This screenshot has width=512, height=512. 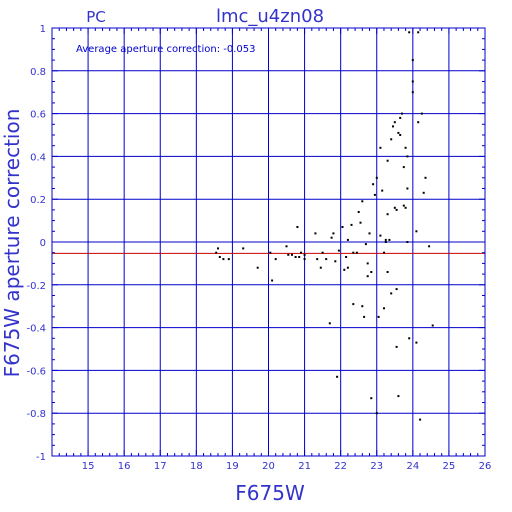 I want to click on y-tick-labels: 1 0.8 0.6 0.4 0.2 0 -0.2 -0.4 -0.6 -0.8 -1, so click(x=36, y=243).